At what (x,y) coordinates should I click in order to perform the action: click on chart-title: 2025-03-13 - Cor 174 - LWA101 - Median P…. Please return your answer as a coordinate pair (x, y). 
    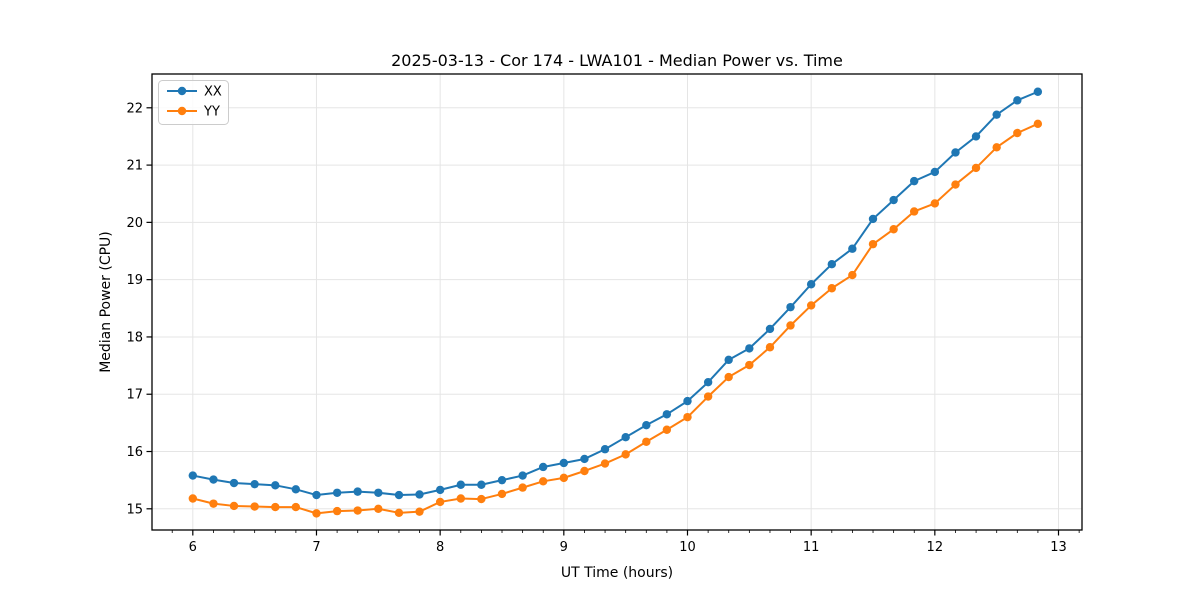
    Looking at the image, I should click on (617, 60).